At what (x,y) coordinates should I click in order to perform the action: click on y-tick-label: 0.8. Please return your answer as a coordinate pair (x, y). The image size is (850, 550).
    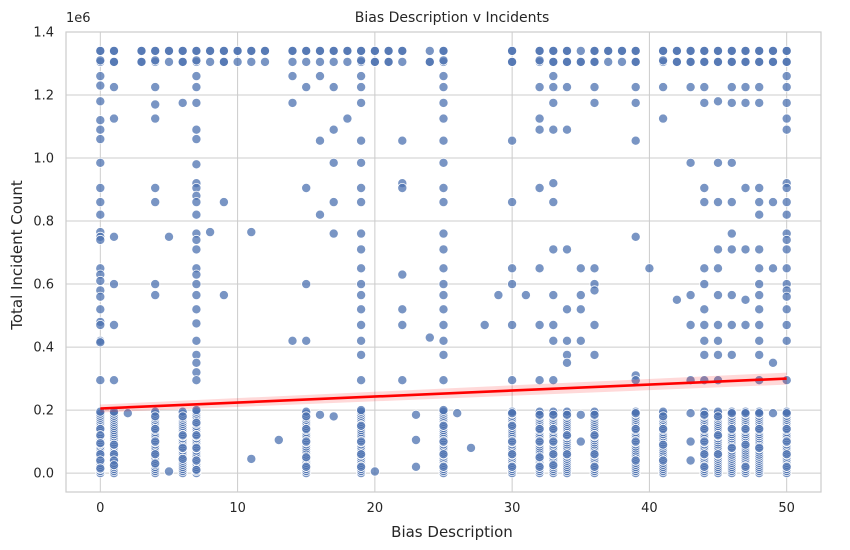
    Looking at the image, I should click on (43, 222).